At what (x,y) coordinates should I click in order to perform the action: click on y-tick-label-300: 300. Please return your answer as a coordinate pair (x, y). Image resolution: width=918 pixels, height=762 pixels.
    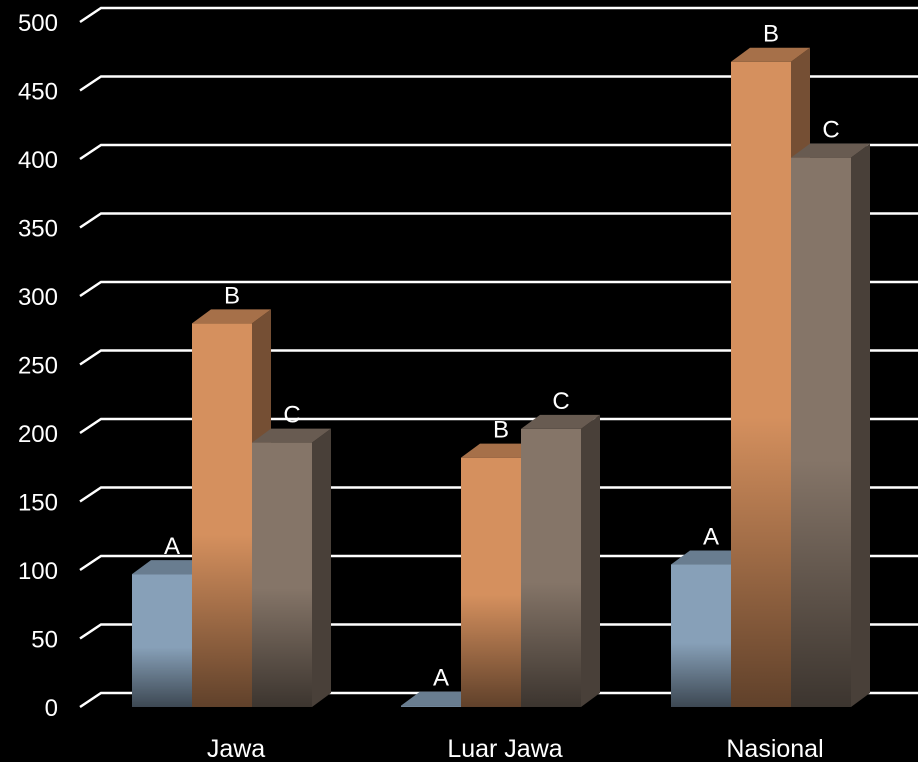
    Looking at the image, I should click on (38, 297).